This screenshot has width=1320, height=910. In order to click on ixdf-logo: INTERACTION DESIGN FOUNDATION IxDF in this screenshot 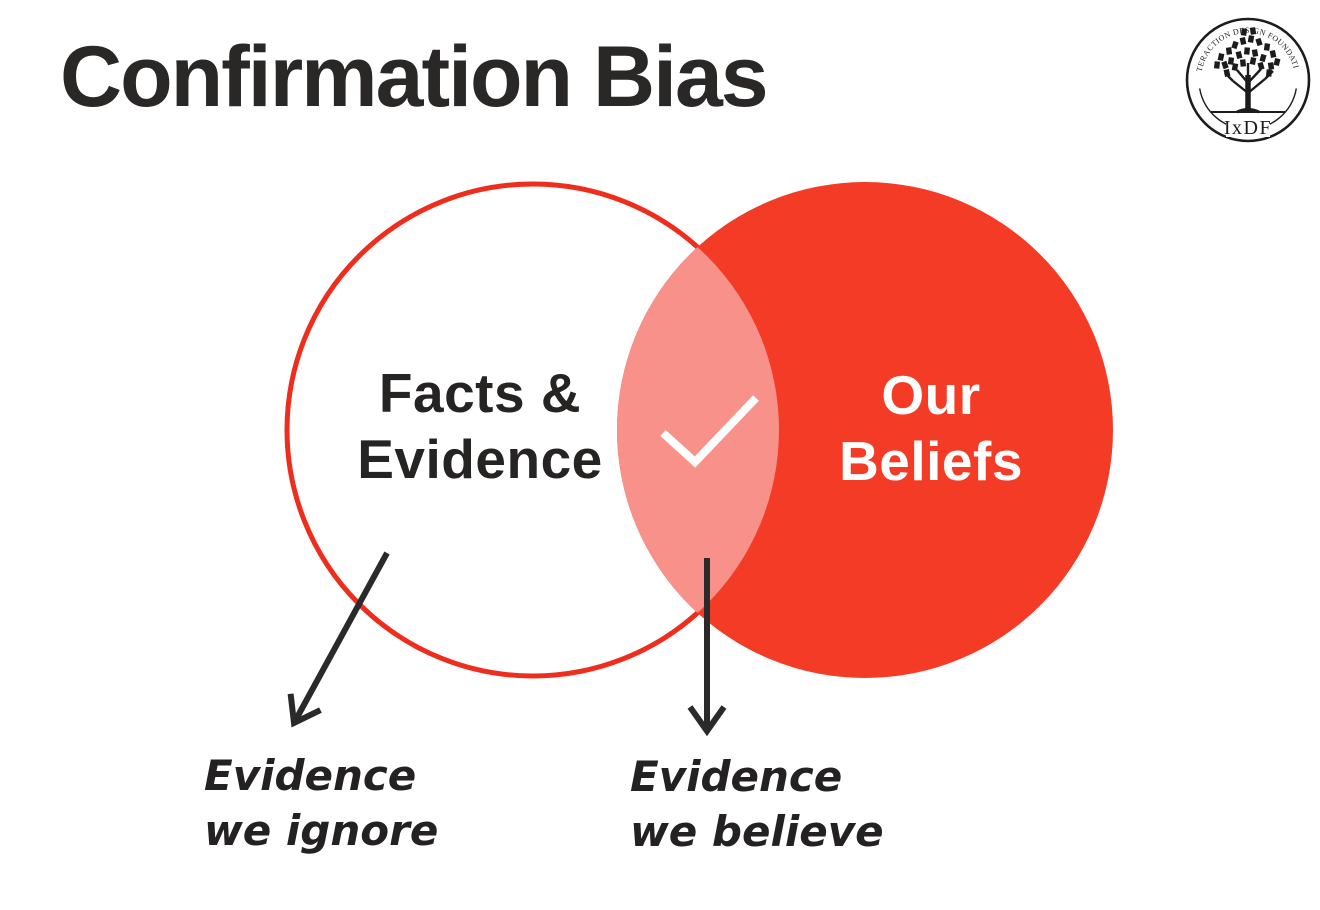, I will do `click(1247, 79)`.